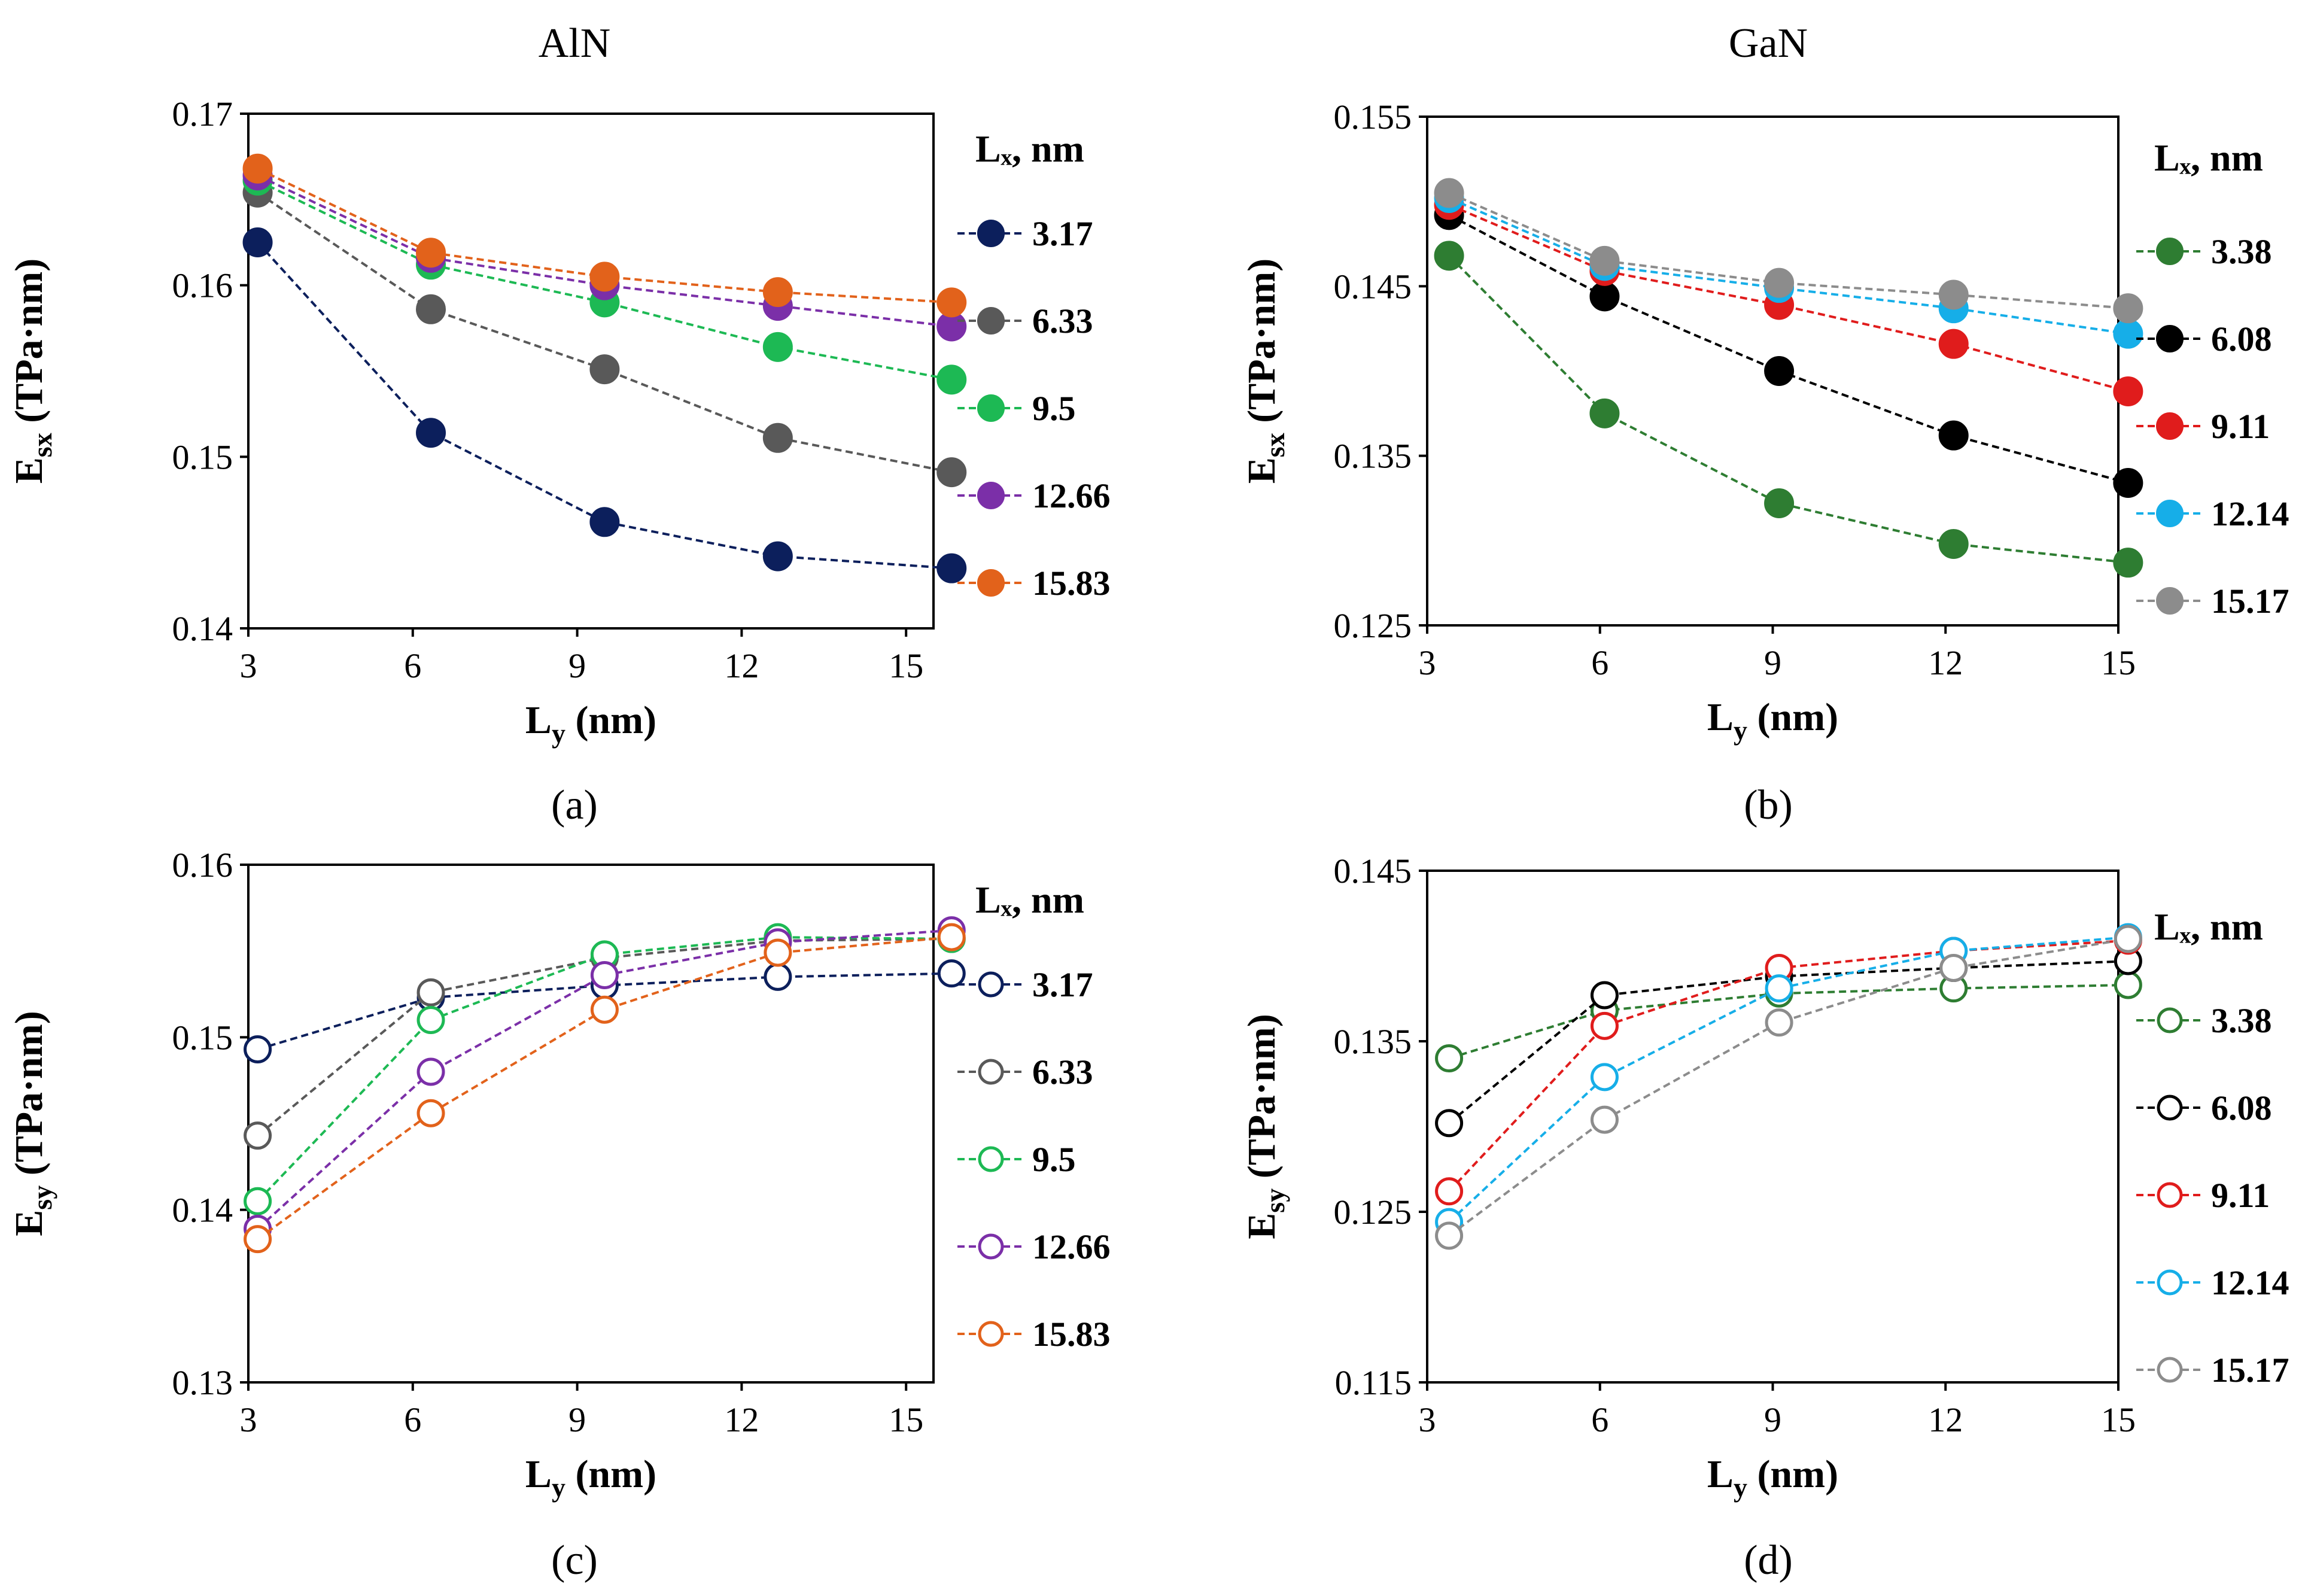 This screenshot has width=2311, height=1596. Describe the element at coordinates (202, 1382) in the screenshot. I see `y-tick-label-c: 0.13` at that location.